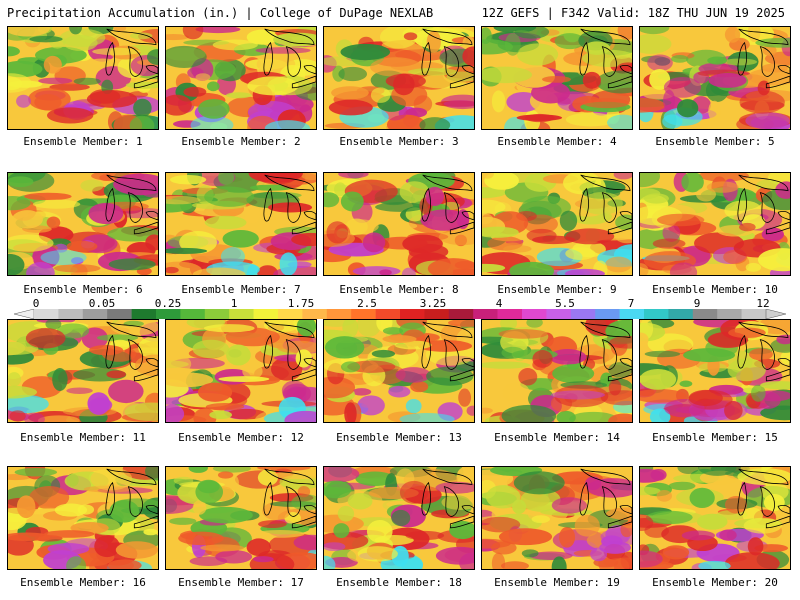  What do you see at coordinates (697, 303) in the screenshot?
I see `colorbar-tick-label: 9` at bounding box center [697, 303].